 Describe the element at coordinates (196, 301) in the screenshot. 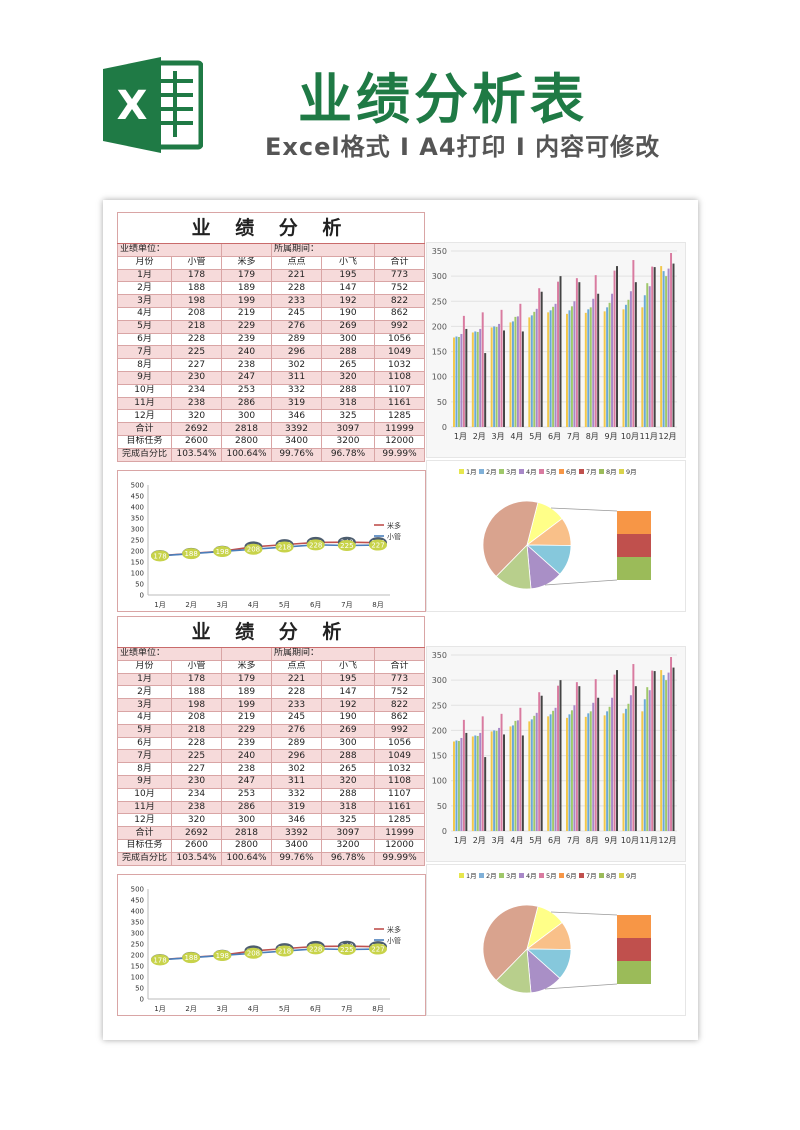

I see `table-cell: 198` at that location.